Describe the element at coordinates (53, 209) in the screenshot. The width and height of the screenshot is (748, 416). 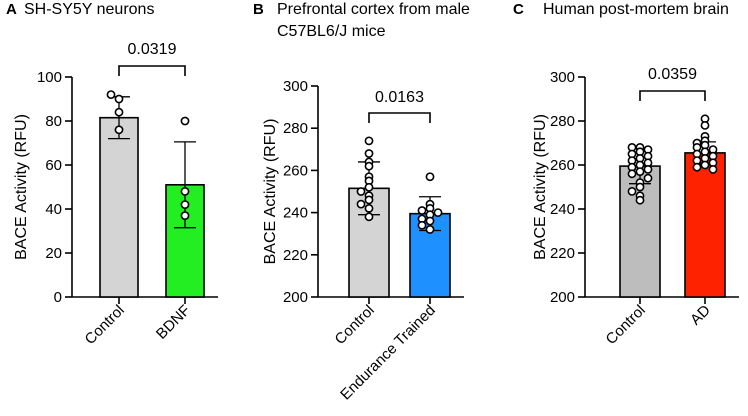
I see `y-tick-label: 40` at that location.